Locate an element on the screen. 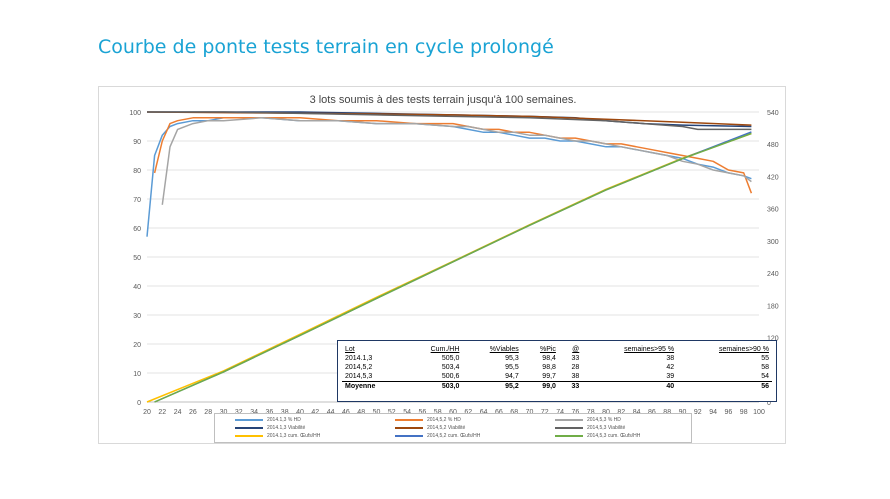 The image size is (890, 499). stats-cell: 56 is located at coordinates (724, 386).